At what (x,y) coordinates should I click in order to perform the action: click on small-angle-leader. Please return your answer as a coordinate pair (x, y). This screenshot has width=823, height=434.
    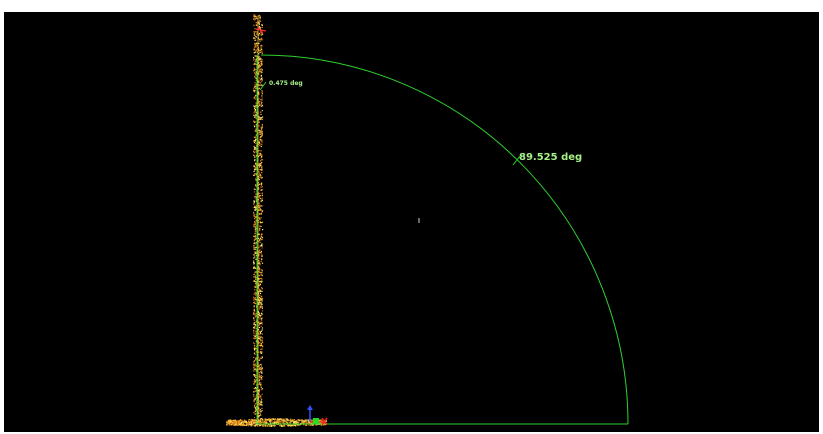
    Looking at the image, I should click on (263, 86).